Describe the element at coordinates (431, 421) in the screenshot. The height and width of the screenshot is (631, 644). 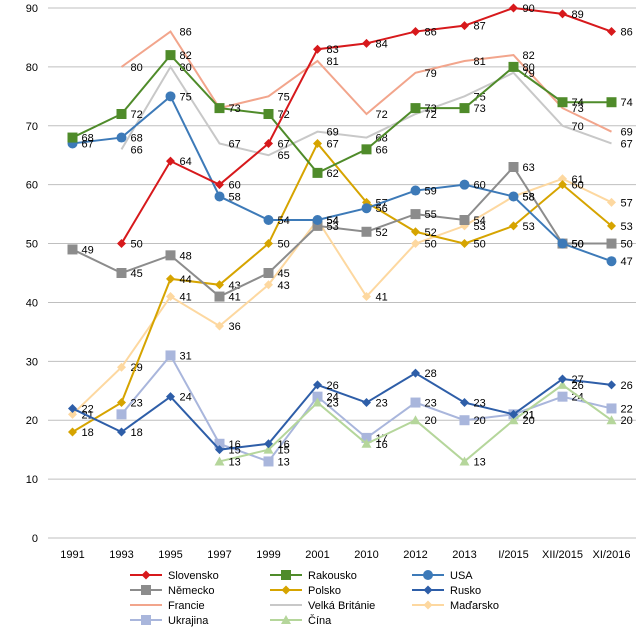
I see `data-label: 20` at that location.